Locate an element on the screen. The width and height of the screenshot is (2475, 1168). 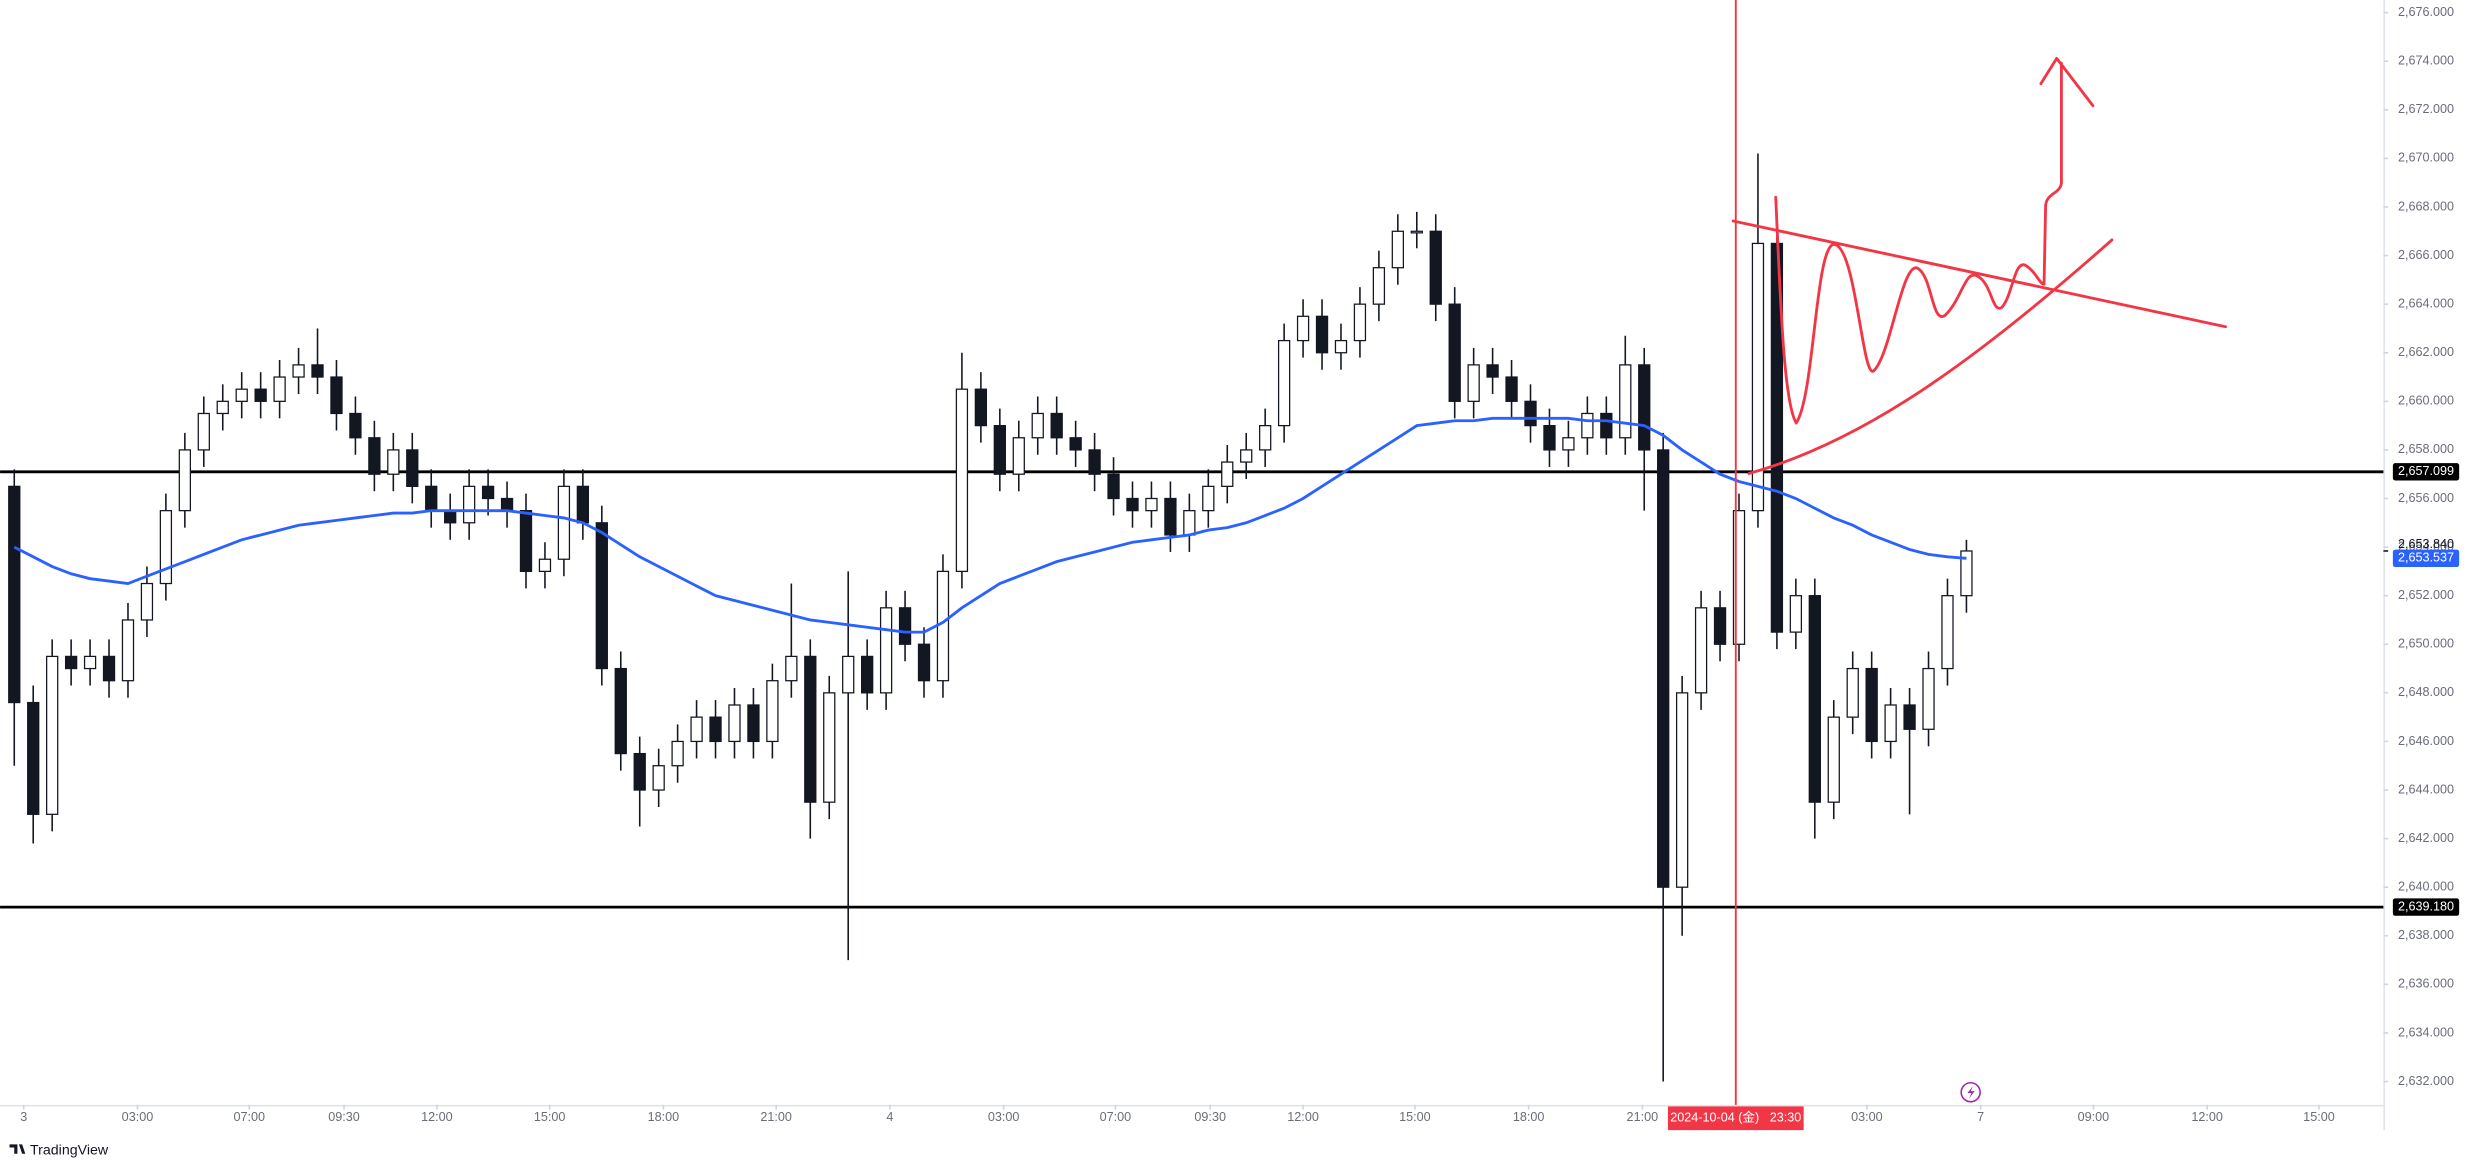
brand: TradingView is located at coordinates (69, 1150).